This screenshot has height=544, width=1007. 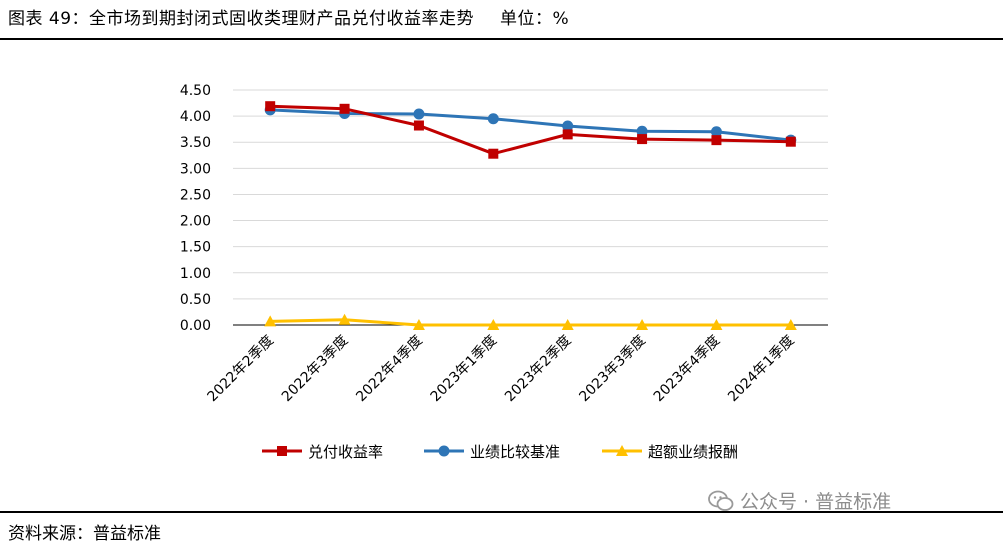 What do you see at coordinates (464, 369) in the screenshot?
I see `x-tick-label: 2023年1季度` at bounding box center [464, 369].